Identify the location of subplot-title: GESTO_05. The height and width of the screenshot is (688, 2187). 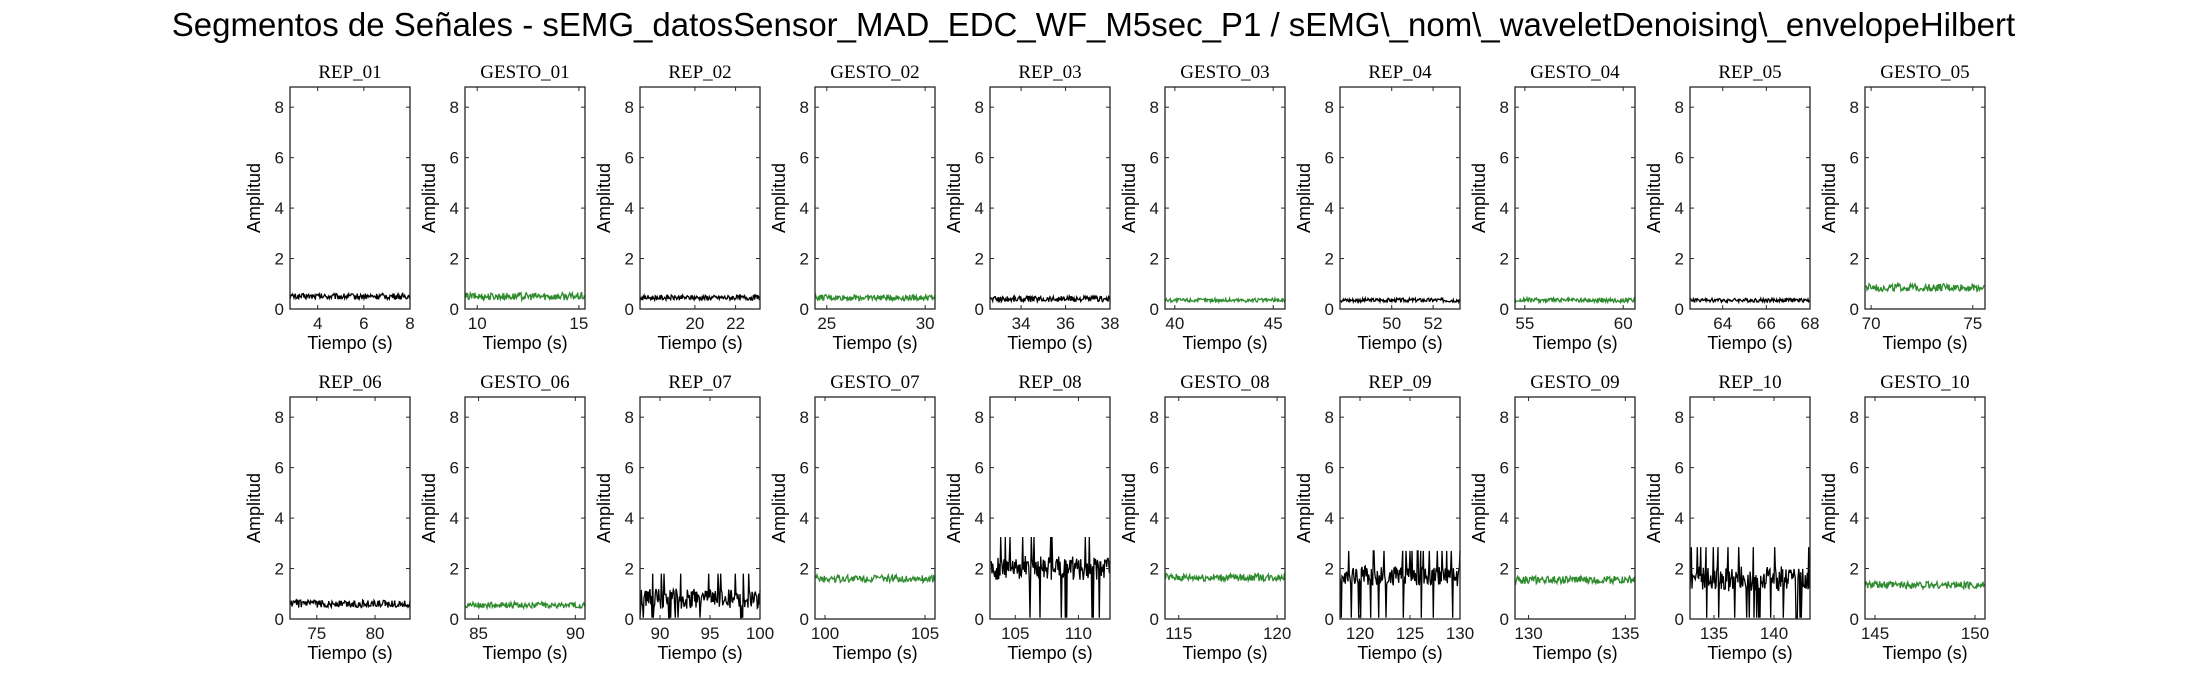
(1924, 72).